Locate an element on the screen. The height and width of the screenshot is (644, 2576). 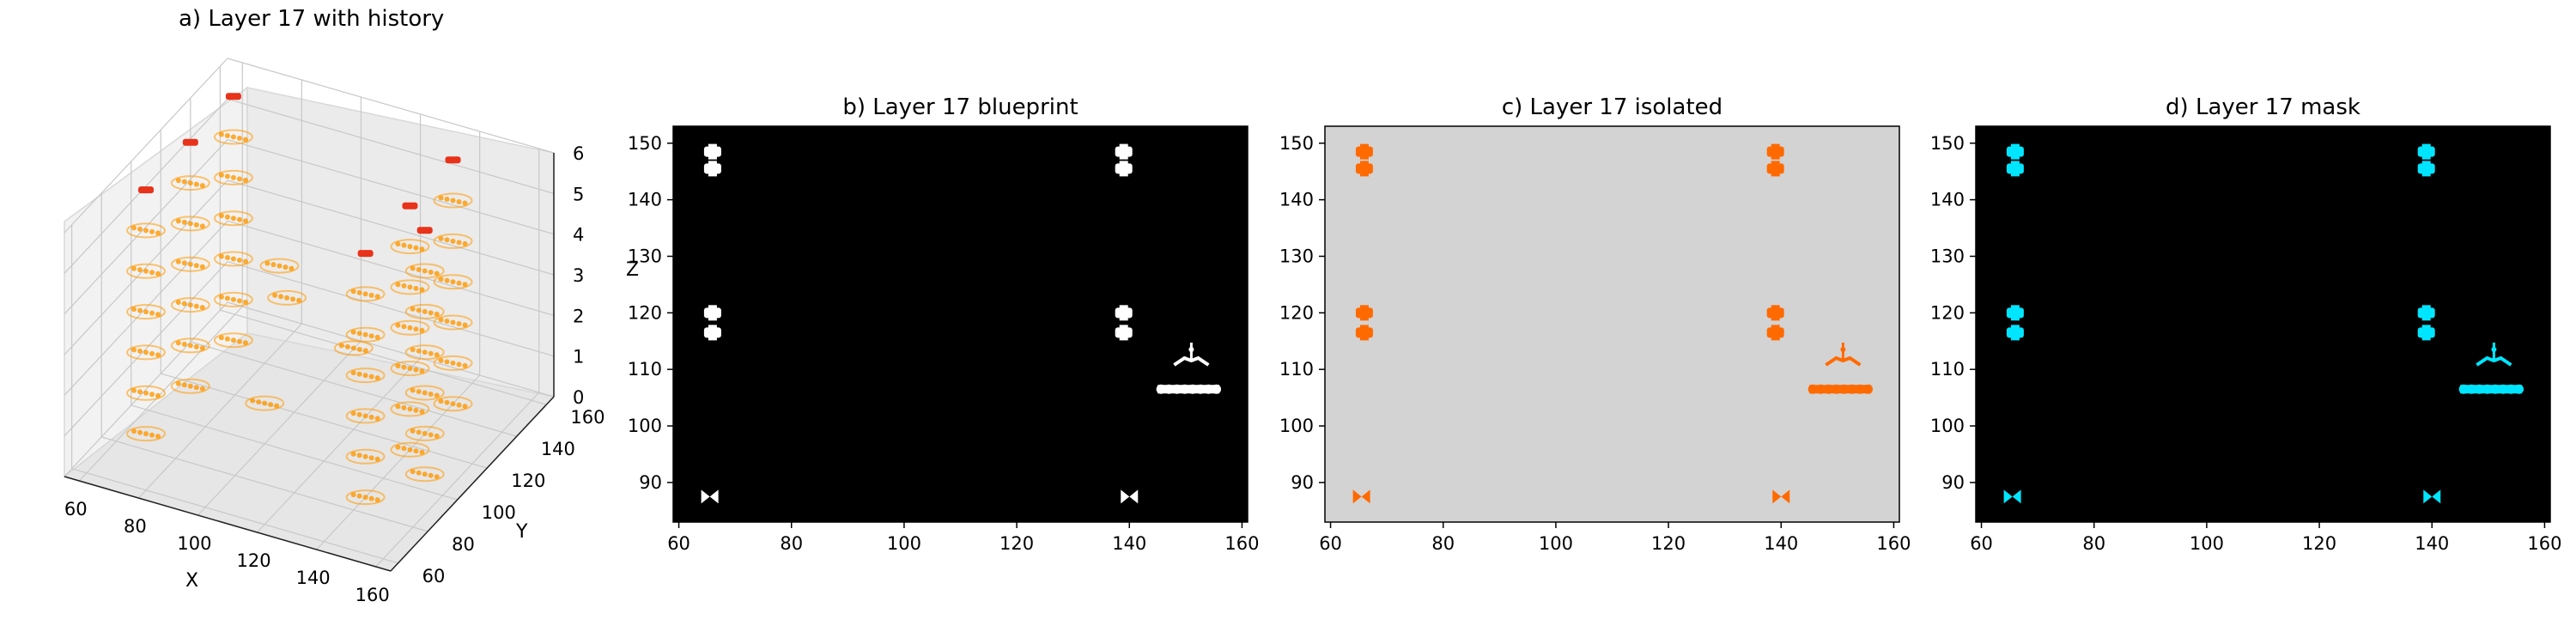
panel-d-xtick-label: 140 is located at coordinates (2432, 543).